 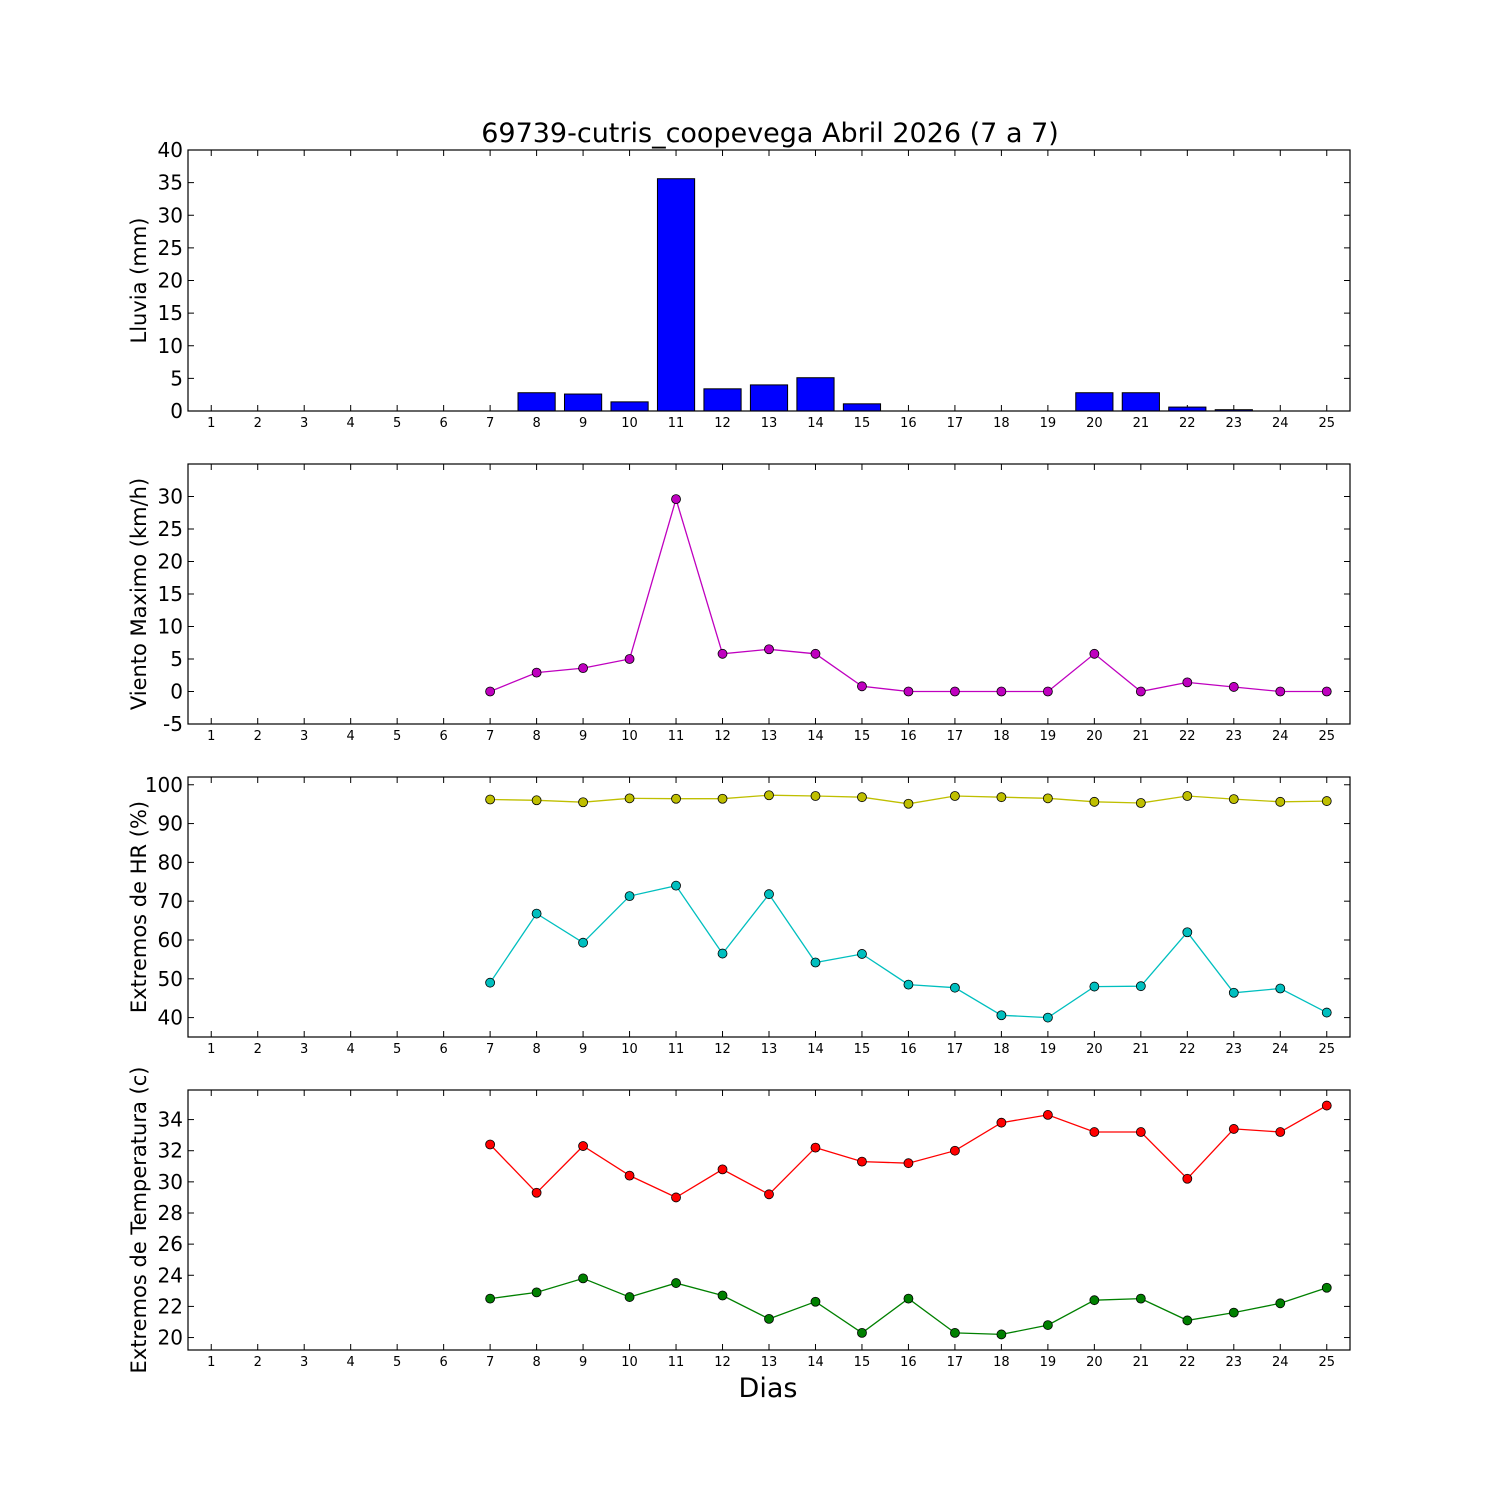 What do you see at coordinates (1326, 1049) in the screenshot?
I see `x-tick-label: 25` at bounding box center [1326, 1049].